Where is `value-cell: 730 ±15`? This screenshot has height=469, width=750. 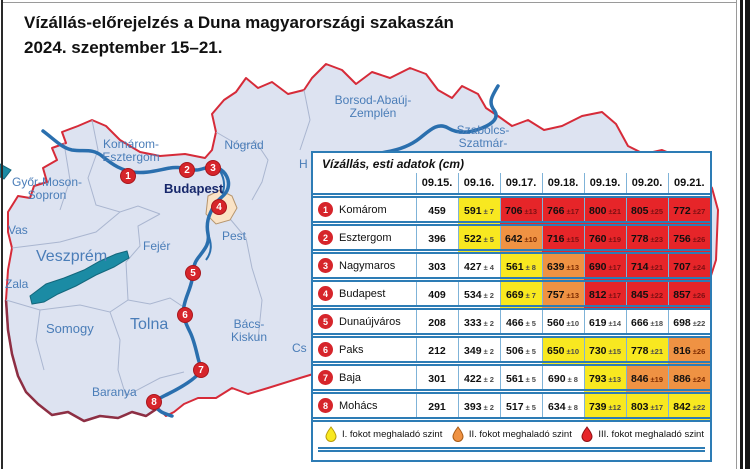 value-cell: 730 ±15 is located at coordinates (604, 350).